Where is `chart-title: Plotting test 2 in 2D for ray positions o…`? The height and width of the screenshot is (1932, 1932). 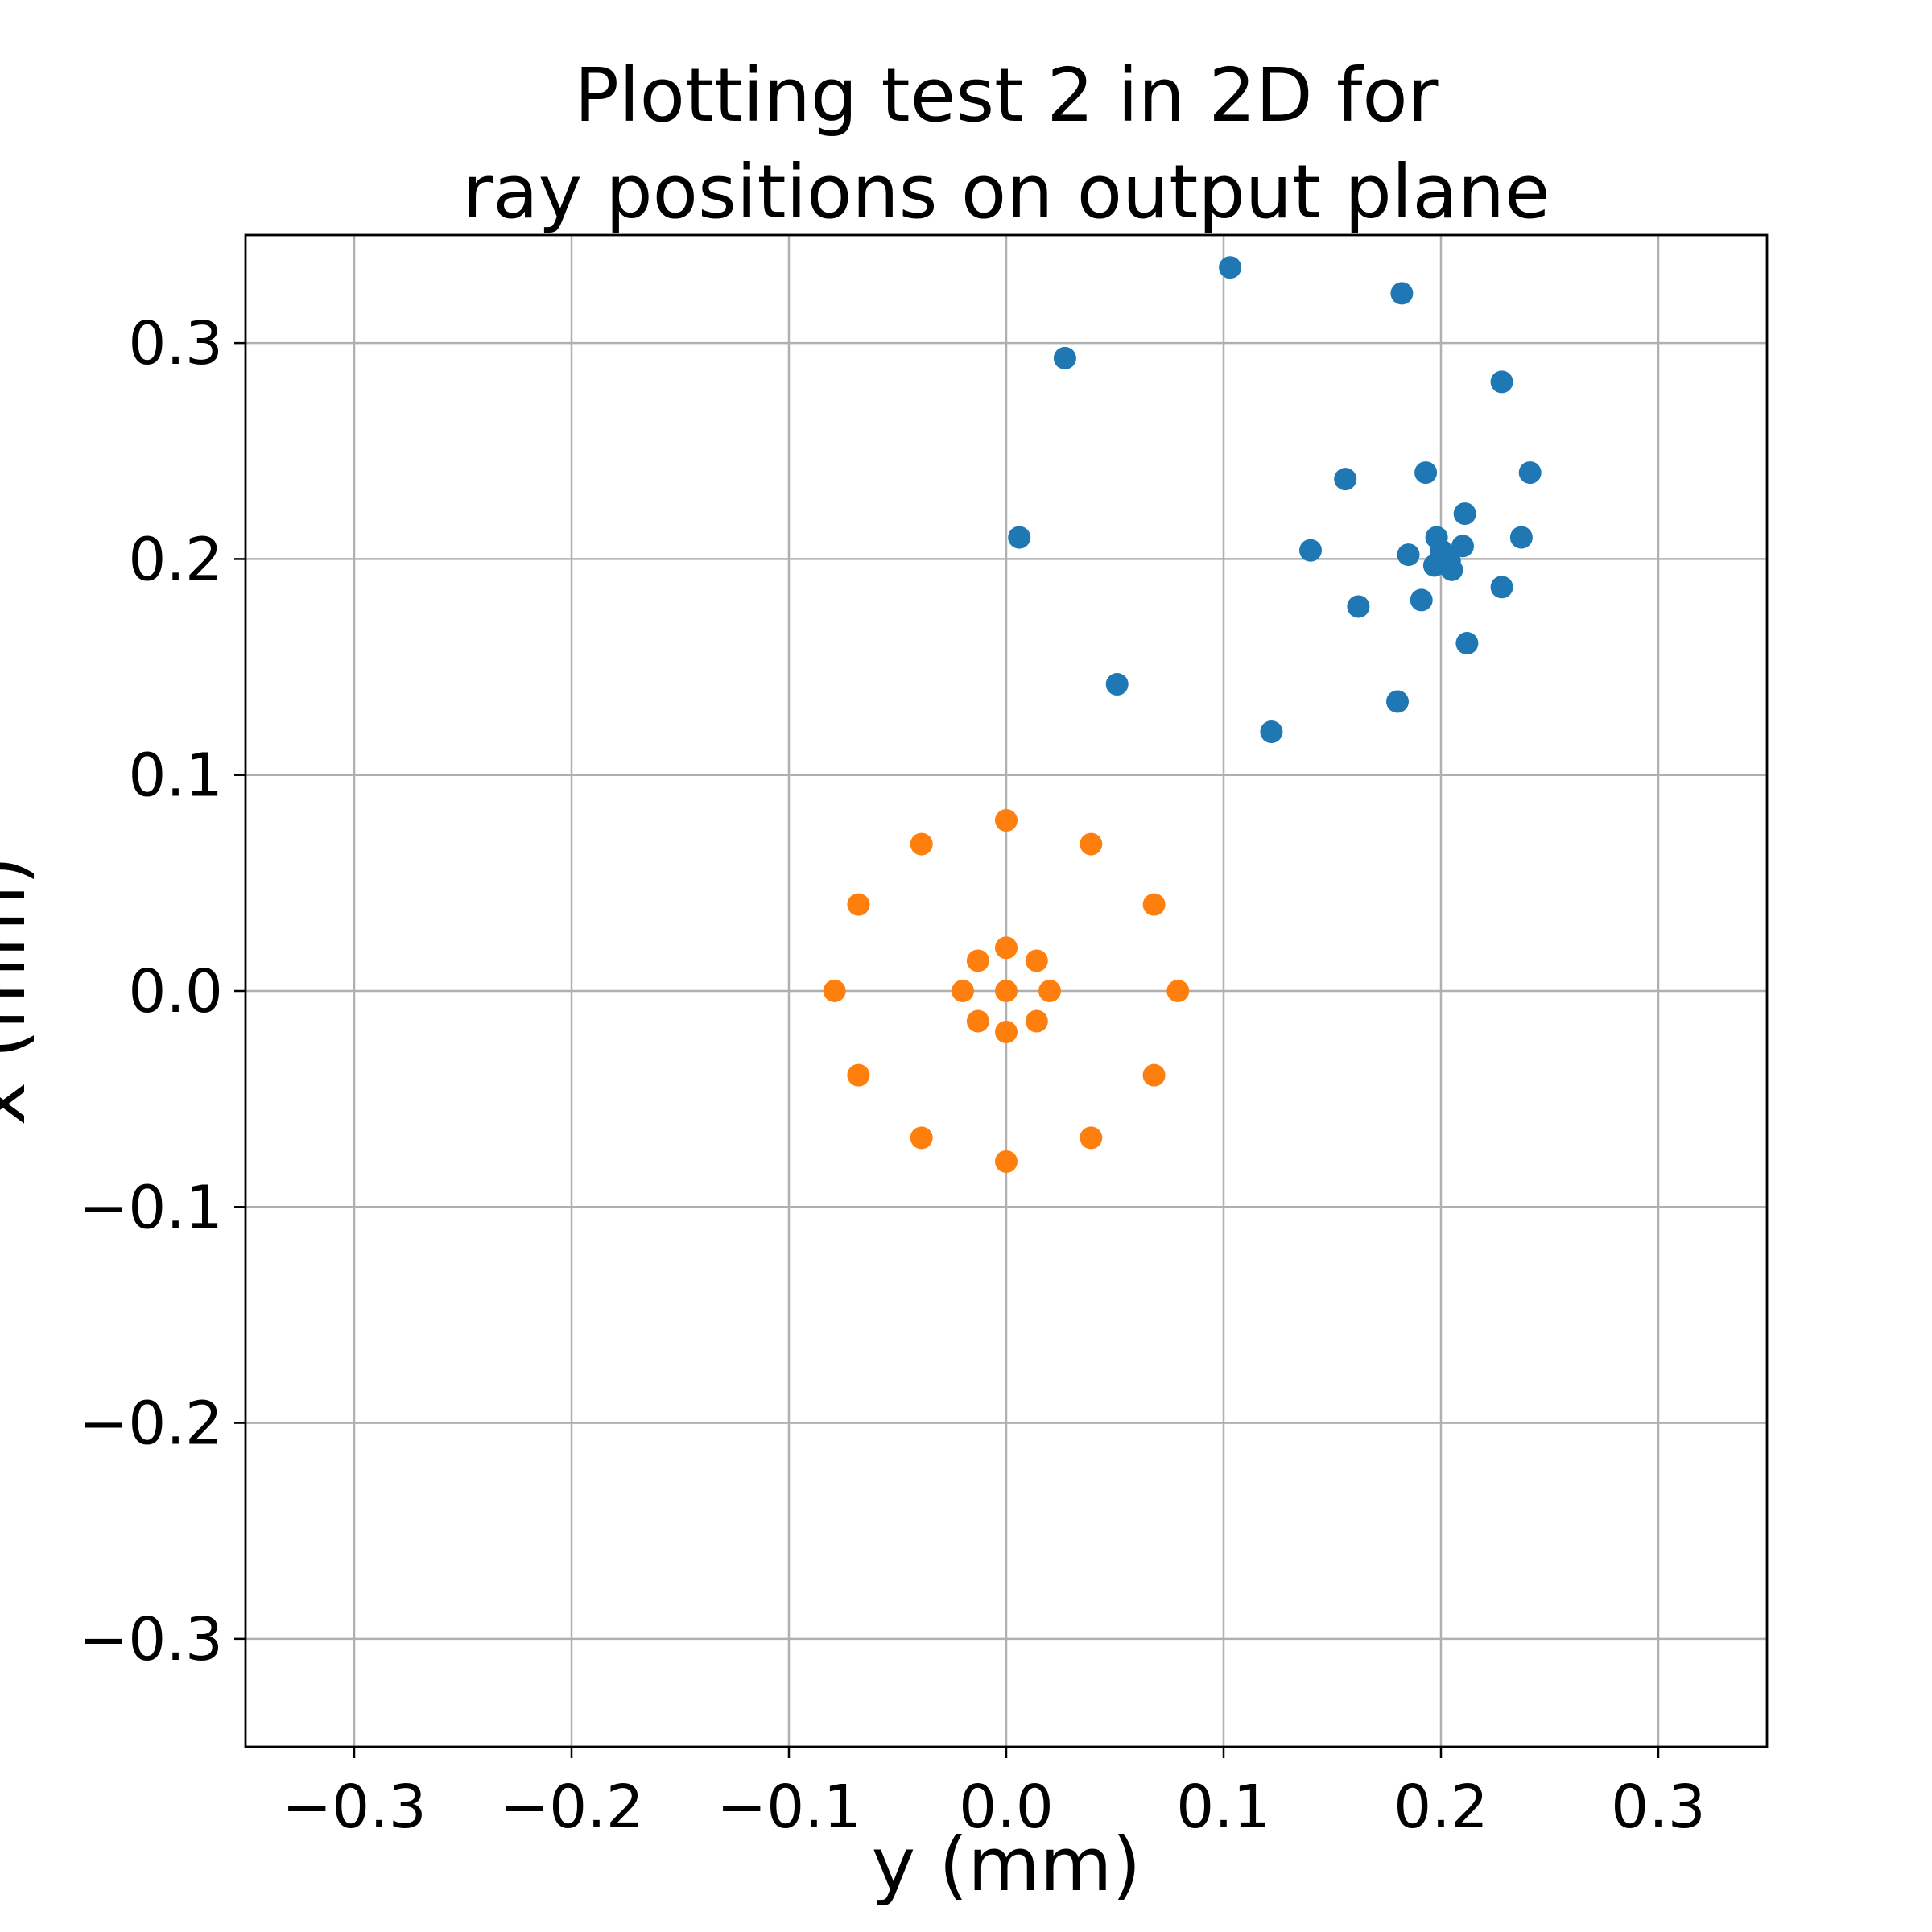 chart-title: Plotting test 2 in 2D for ray positions o… is located at coordinates (1006, 143).